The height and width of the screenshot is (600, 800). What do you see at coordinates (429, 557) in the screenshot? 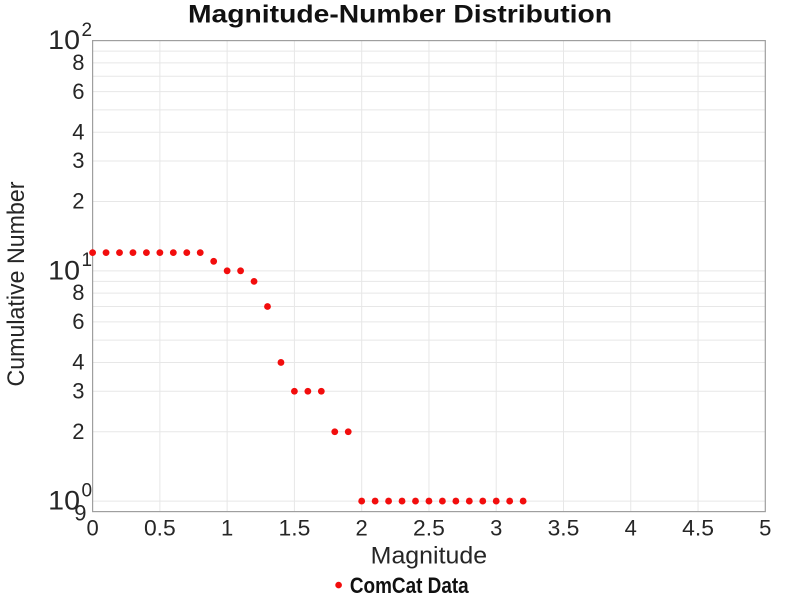
I see `svg-text: Magnitude` at bounding box center [429, 557].